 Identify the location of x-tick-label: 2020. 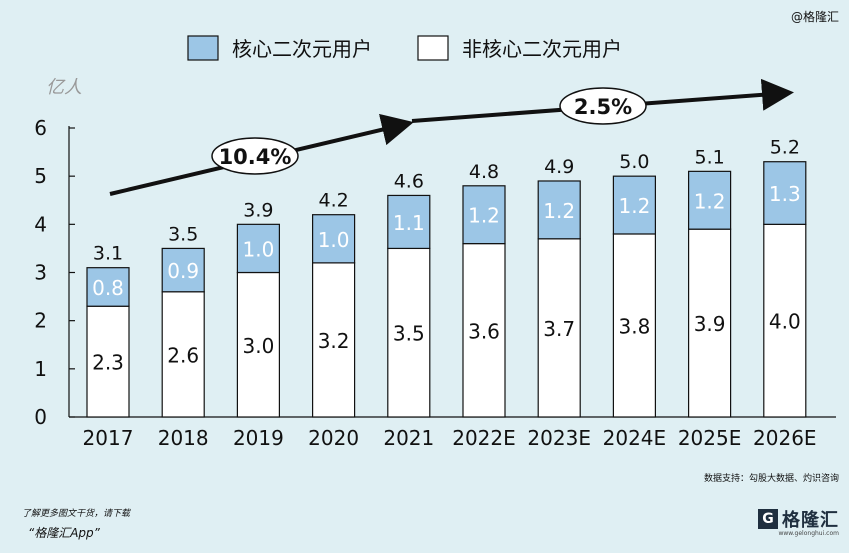
(333, 438).